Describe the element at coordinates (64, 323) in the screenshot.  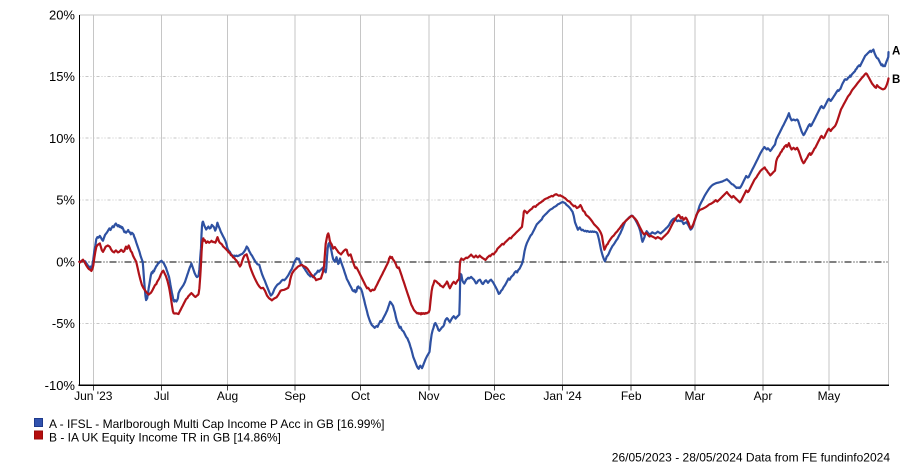
I see `svg-text: -5%` at that location.